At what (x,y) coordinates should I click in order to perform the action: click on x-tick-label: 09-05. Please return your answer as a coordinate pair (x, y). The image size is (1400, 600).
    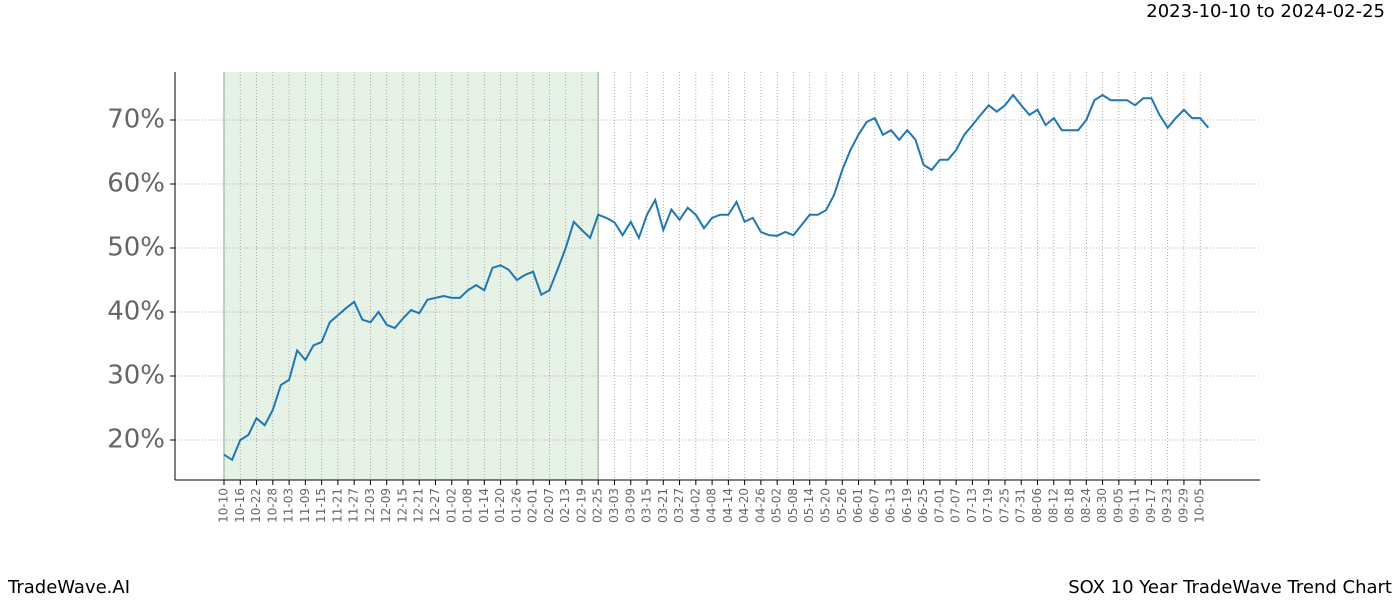
    Looking at the image, I should click on (1118, 505).